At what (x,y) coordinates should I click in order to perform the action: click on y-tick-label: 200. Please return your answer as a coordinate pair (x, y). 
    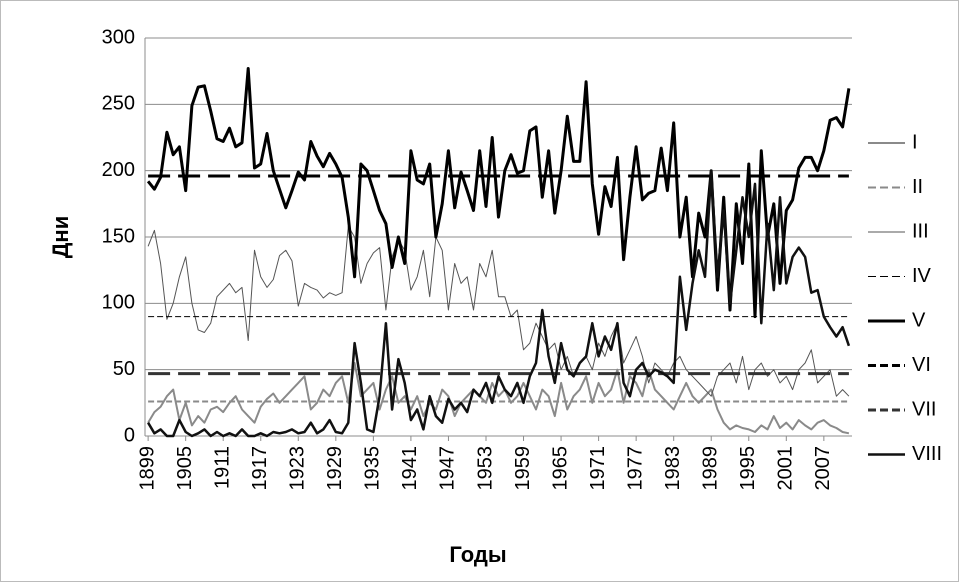
    Looking at the image, I should click on (118, 170).